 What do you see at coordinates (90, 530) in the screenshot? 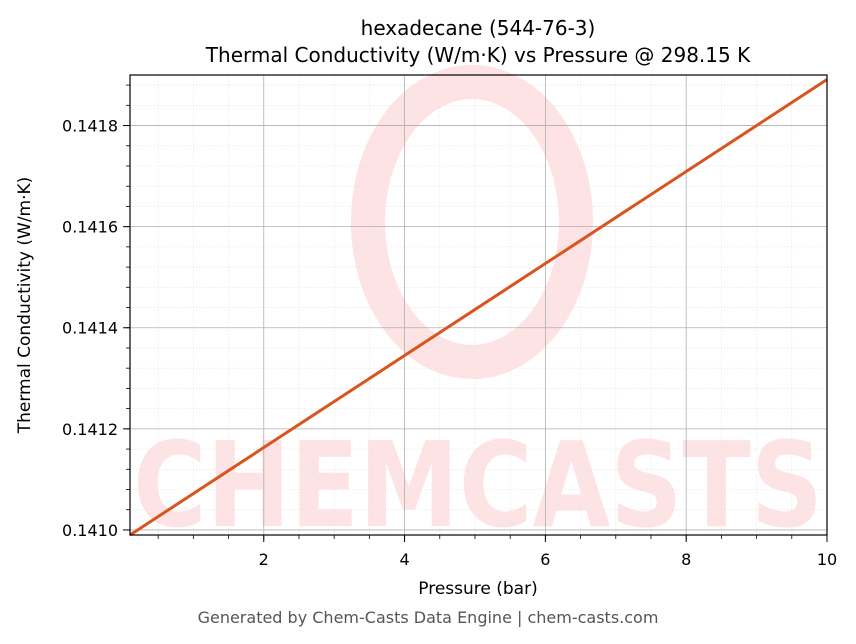
I see `y-tick-label: 0.1410` at bounding box center [90, 530].